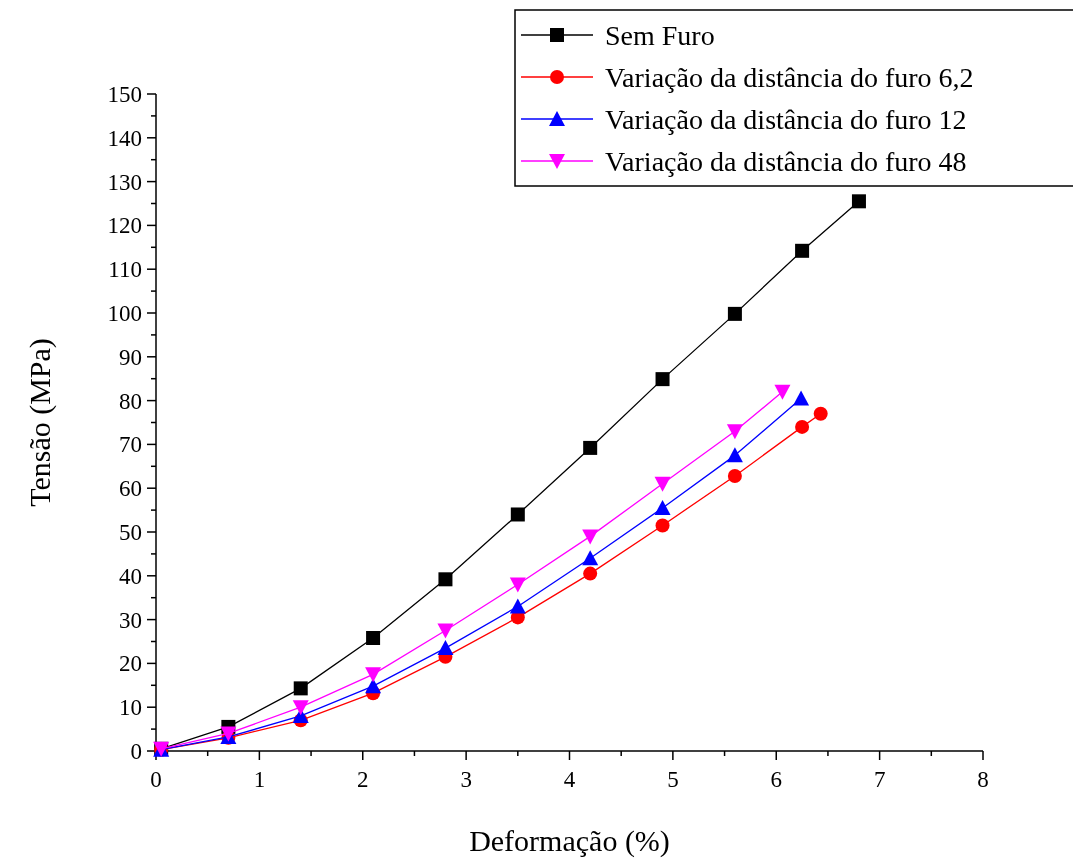 This screenshot has width=1073, height=858. I want to click on x-tick-label: 5, so click(673, 779).